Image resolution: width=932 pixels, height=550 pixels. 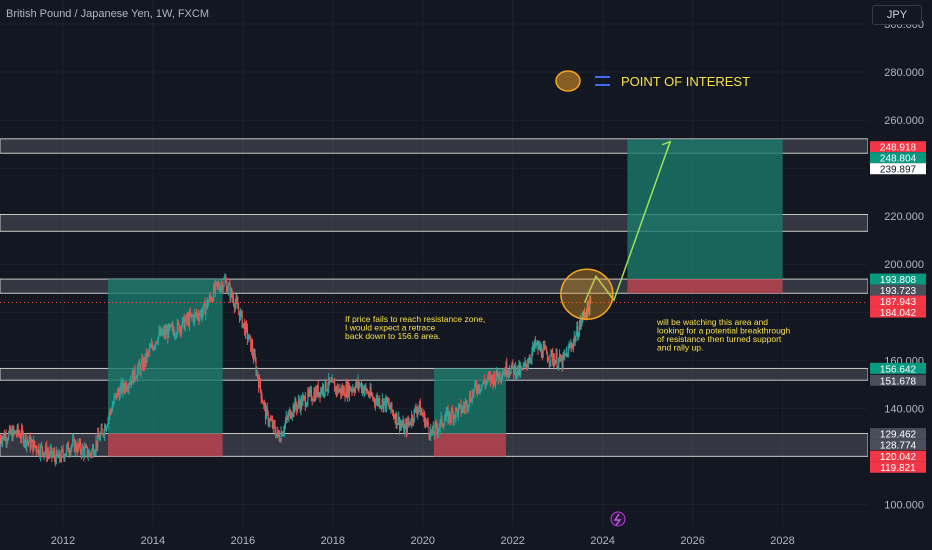 What do you see at coordinates (897, 15) in the screenshot?
I see `currency-button: JPY` at bounding box center [897, 15].